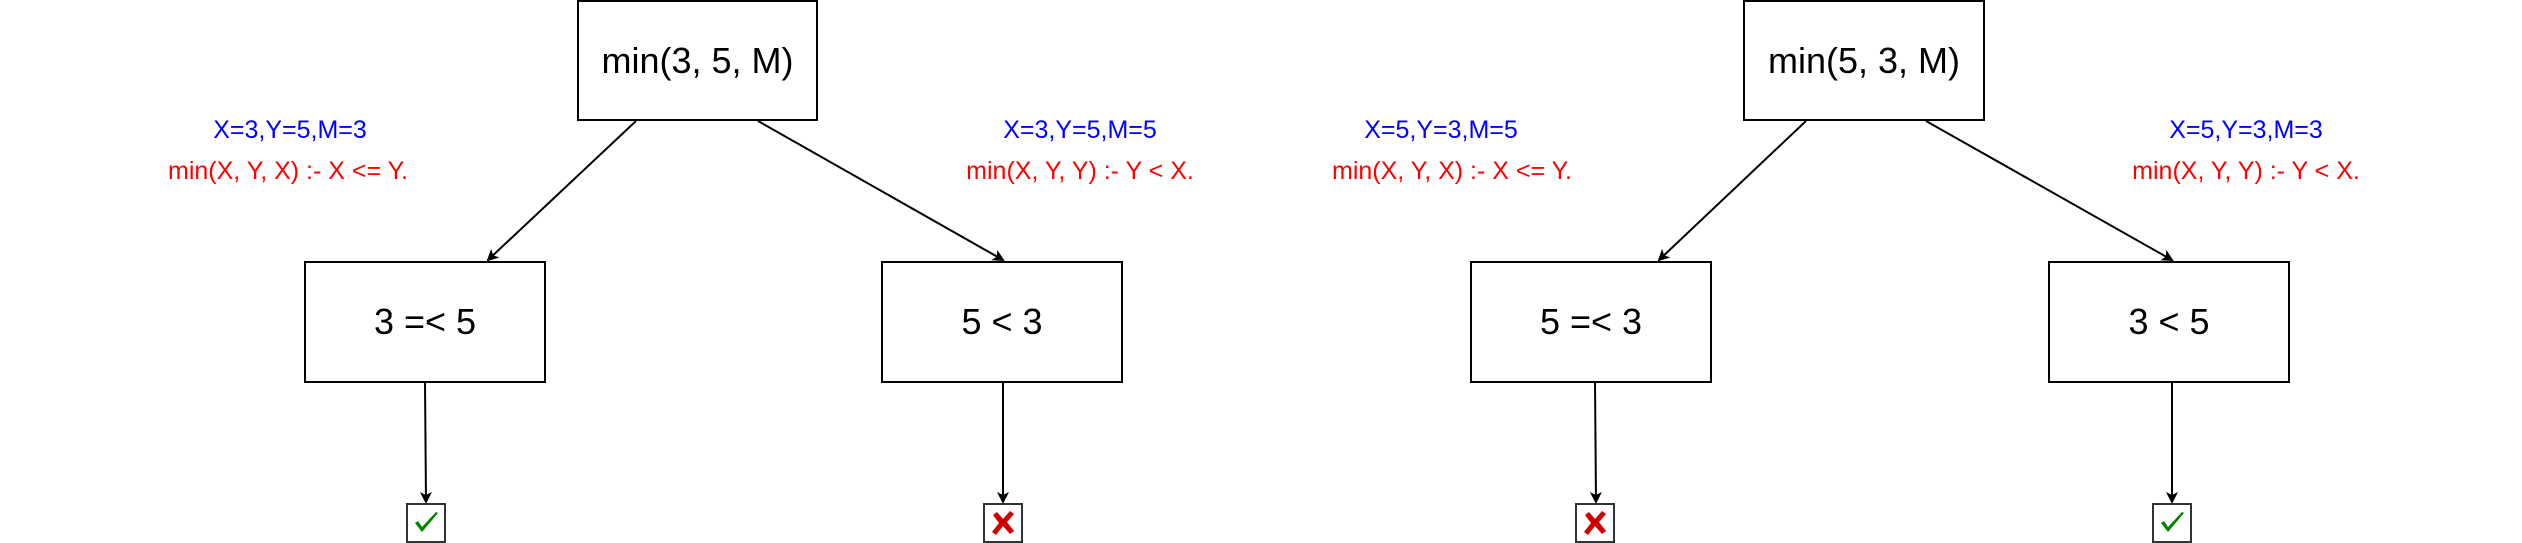 The height and width of the screenshot is (543, 2522). I want to click on edge-goal2l-result, so click(1595, 442).